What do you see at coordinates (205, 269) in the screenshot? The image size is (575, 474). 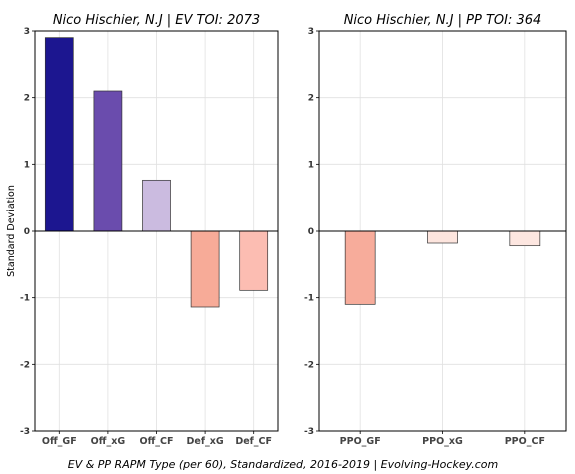 I see `bar-def-xg` at bounding box center [205, 269].